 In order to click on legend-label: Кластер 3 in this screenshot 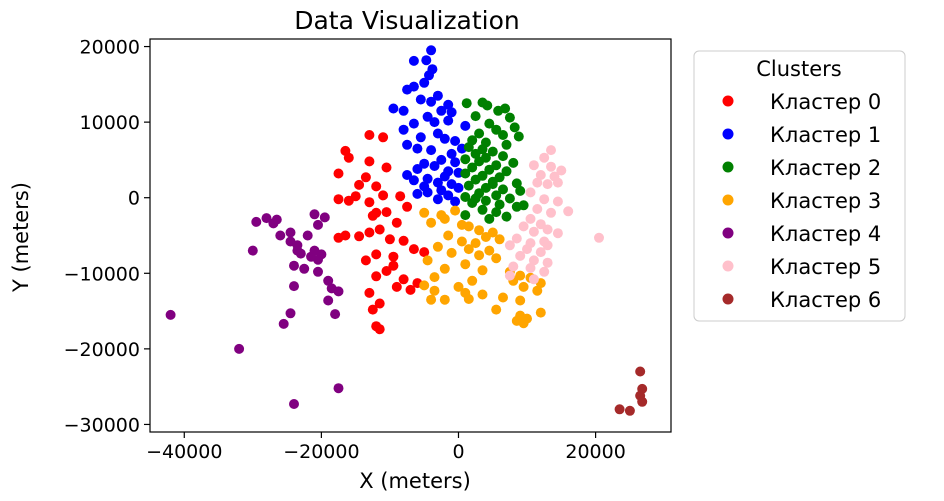, I will do `click(825, 201)`.